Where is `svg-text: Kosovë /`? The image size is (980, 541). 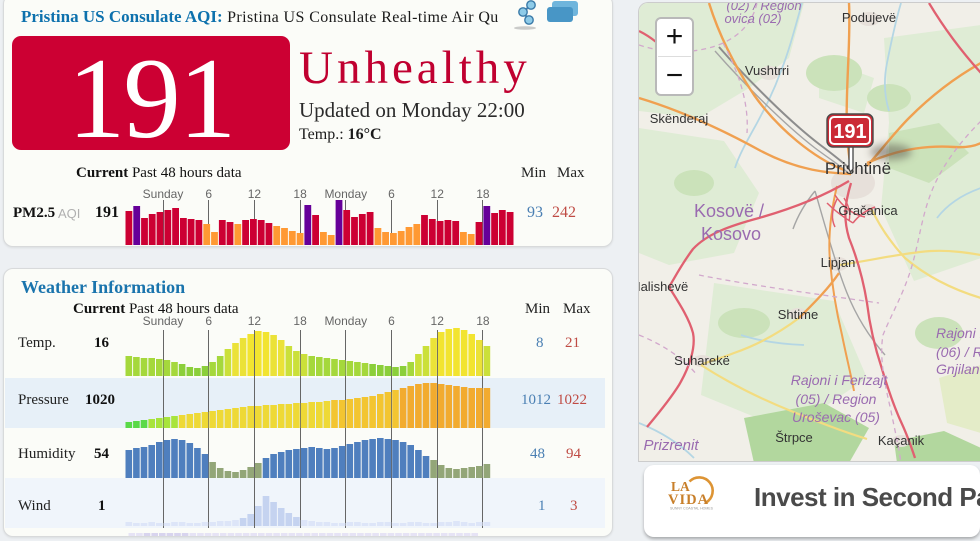
svg-text: Kosovë / is located at coordinates (729, 211).